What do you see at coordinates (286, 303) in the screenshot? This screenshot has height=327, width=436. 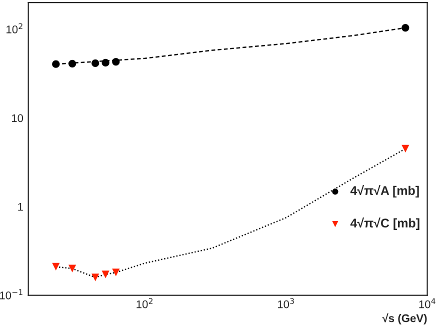 I see `x-tick-label: 10$^{3}$` at bounding box center [286, 303].